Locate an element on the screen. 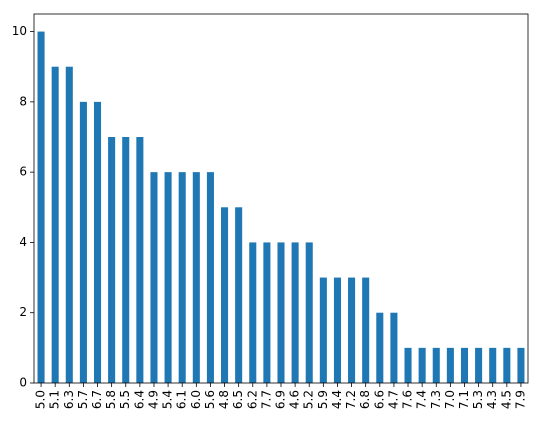 This screenshot has width=538, height=427. x-tick-label: 5.4 is located at coordinates (168, 399).